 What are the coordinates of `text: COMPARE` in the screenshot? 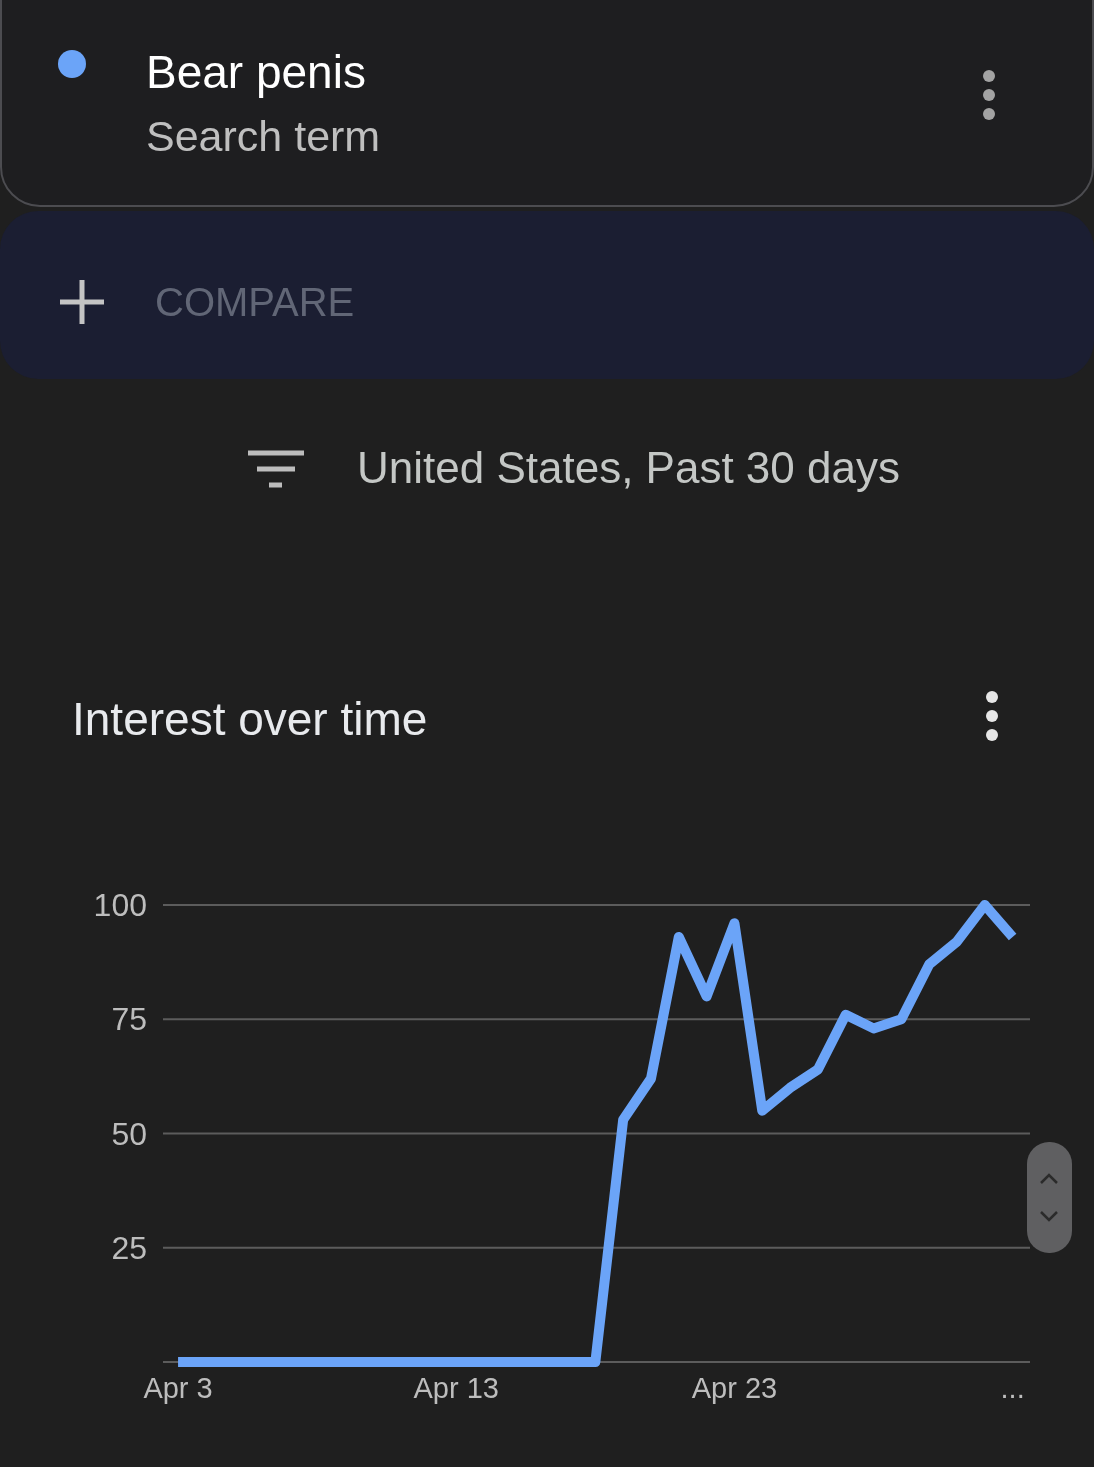 It's located at (255, 302).